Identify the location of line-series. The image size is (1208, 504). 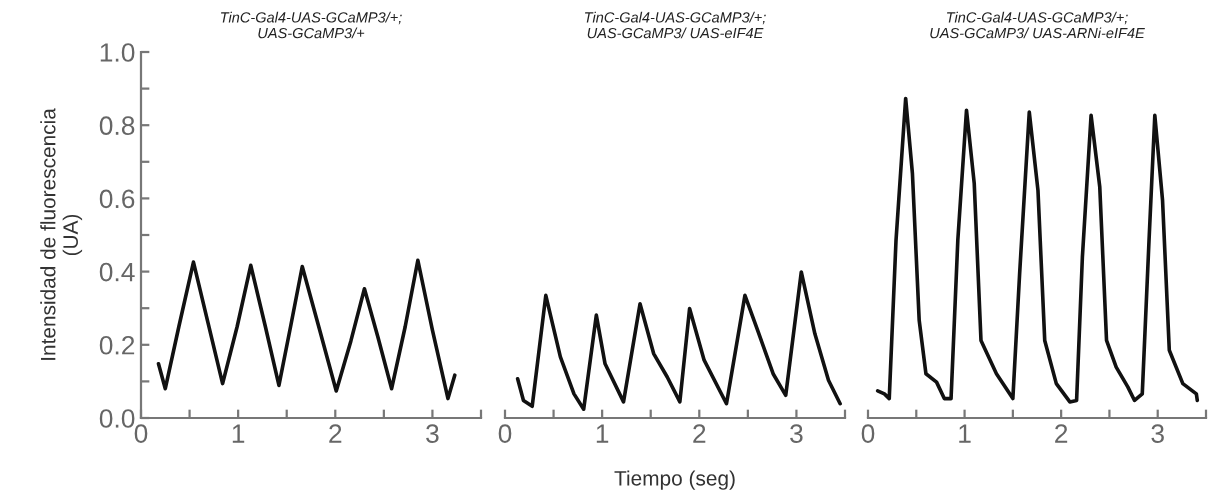
(306, 329).